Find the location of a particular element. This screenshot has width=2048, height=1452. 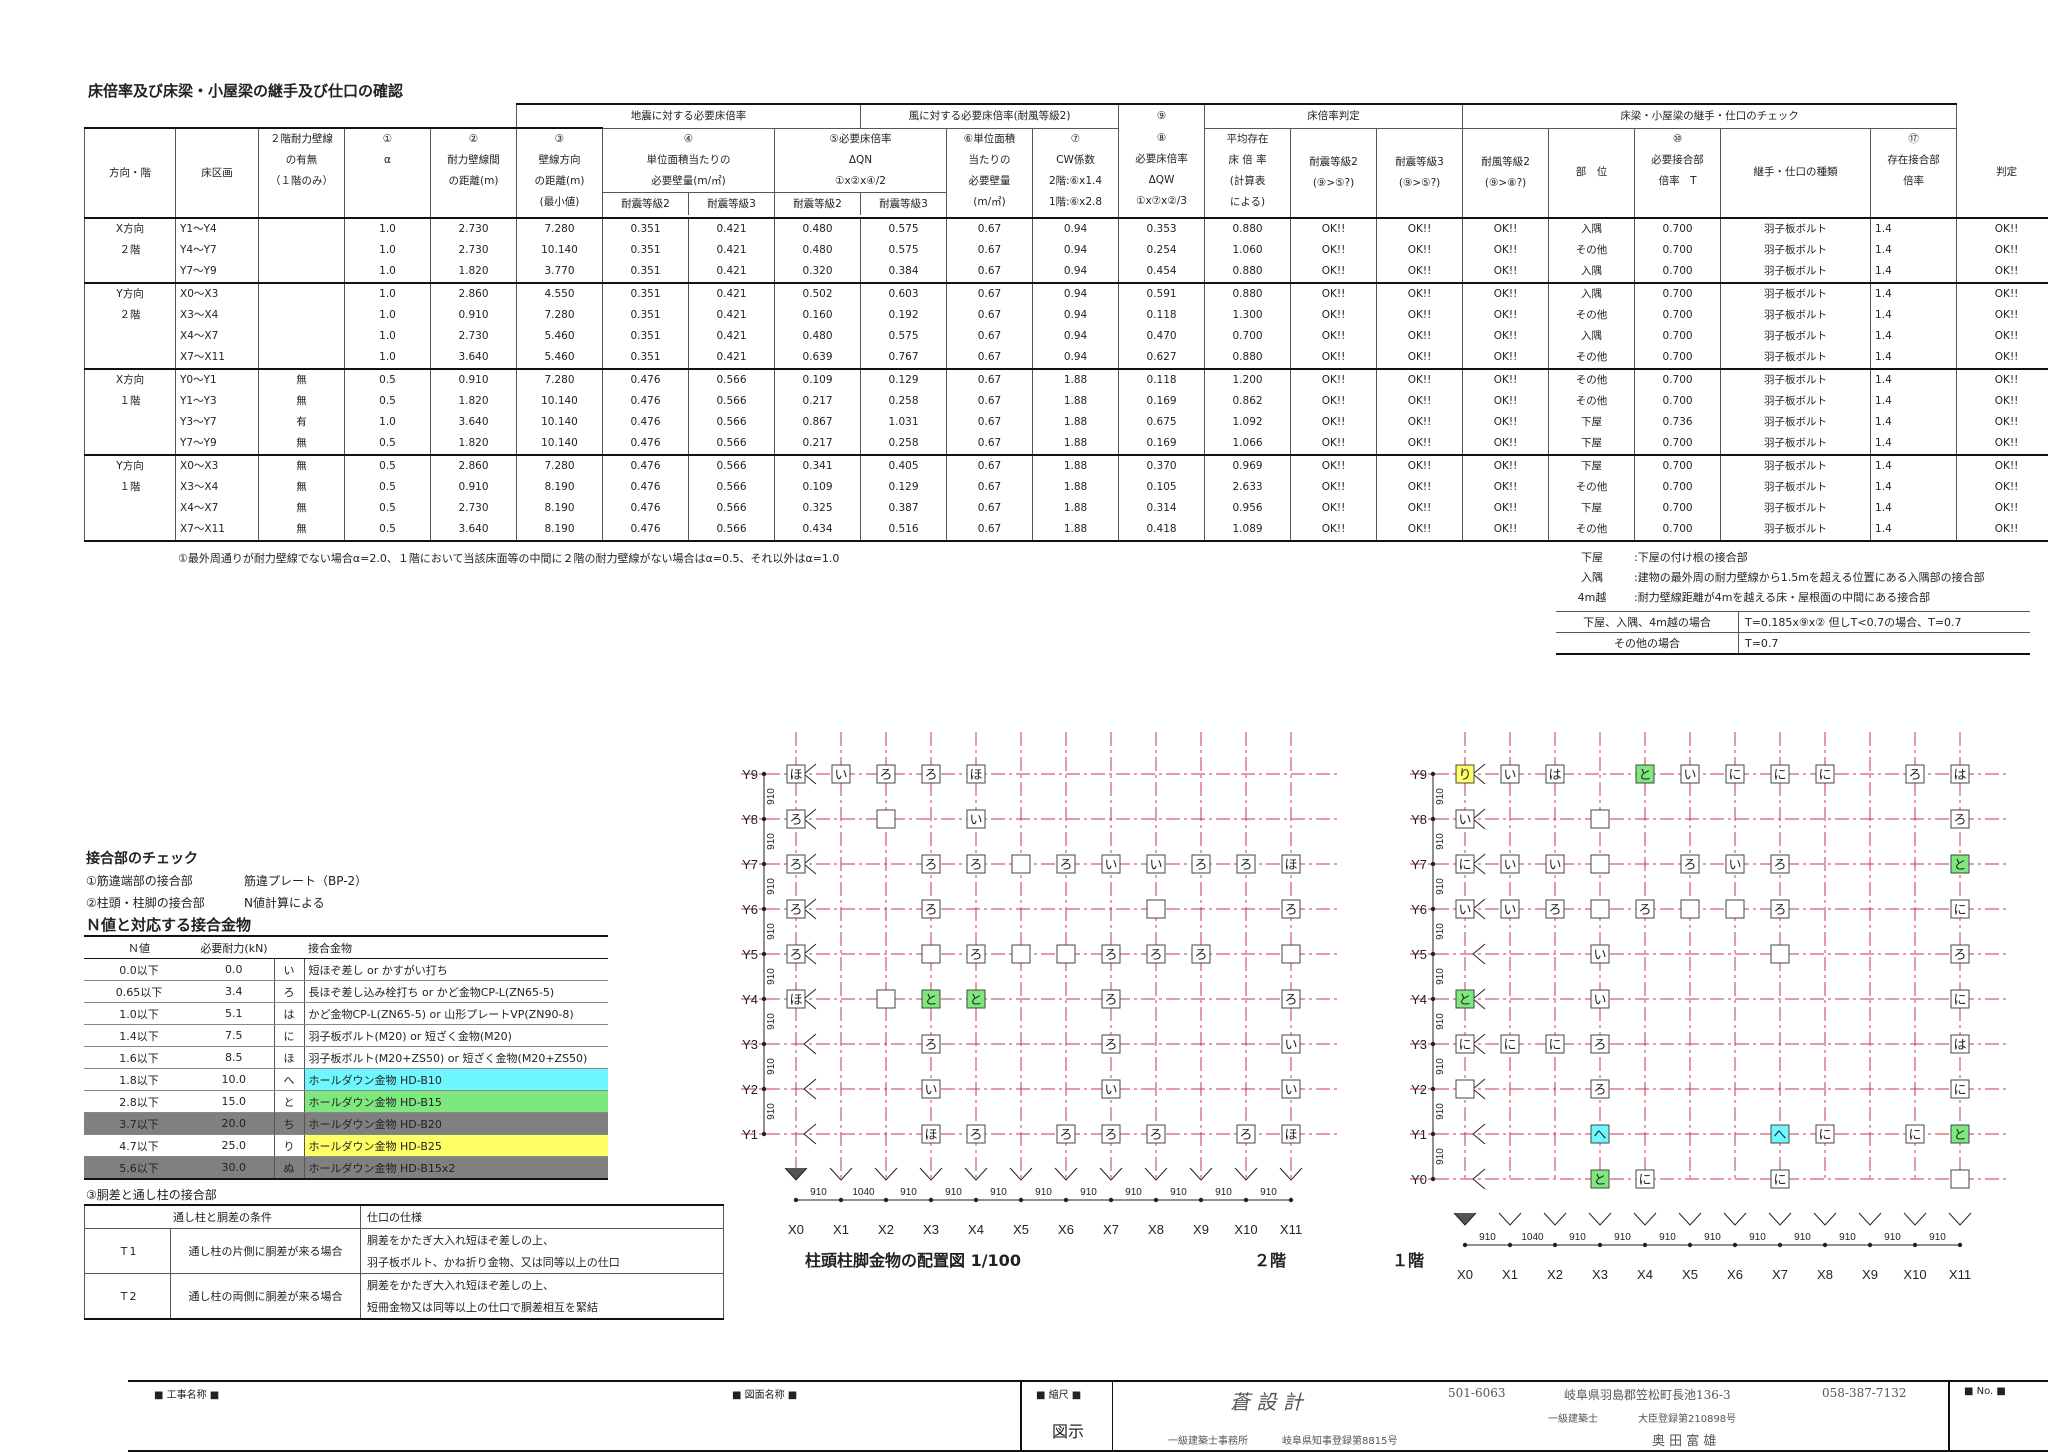

grid-label-y: Y3 is located at coordinates (750, 1044).